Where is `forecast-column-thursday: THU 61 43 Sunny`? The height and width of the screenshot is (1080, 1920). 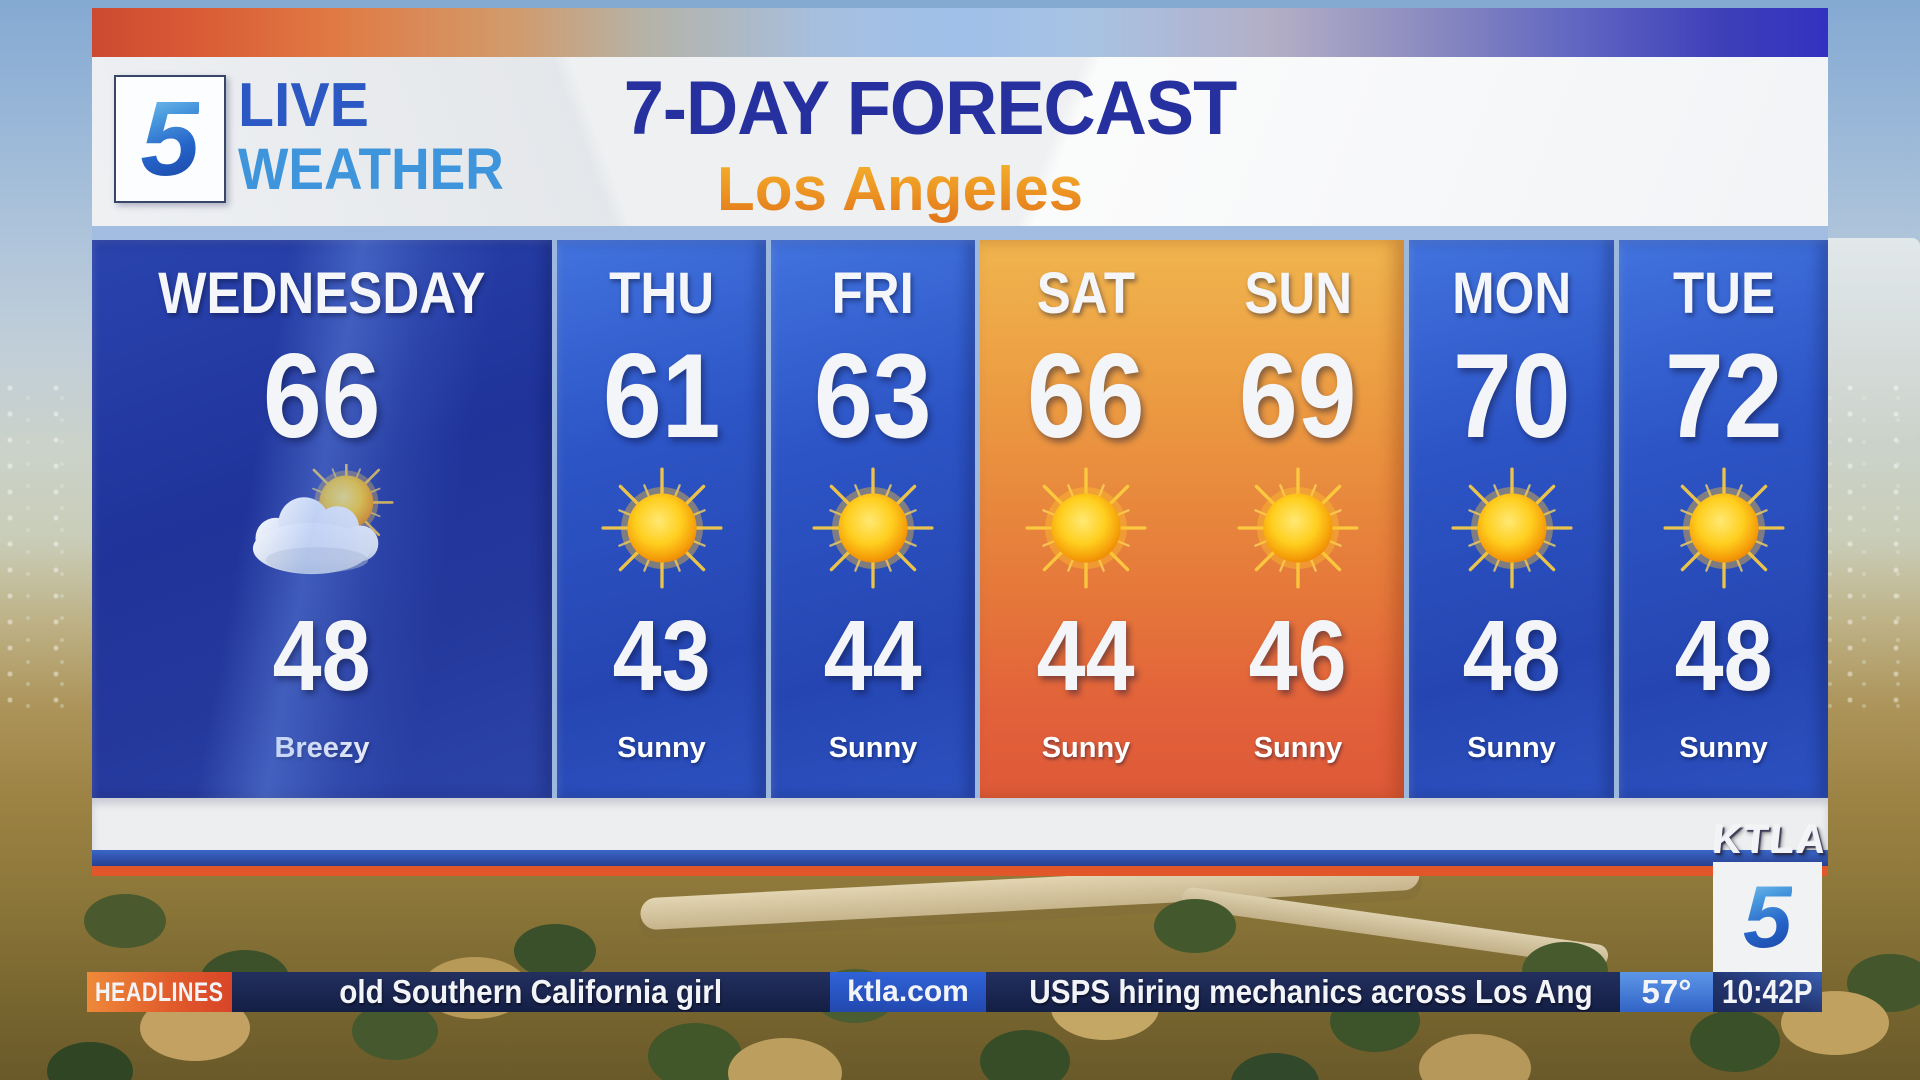
forecast-column-thursday: THU 61 43 Sunny is located at coordinates (661, 519).